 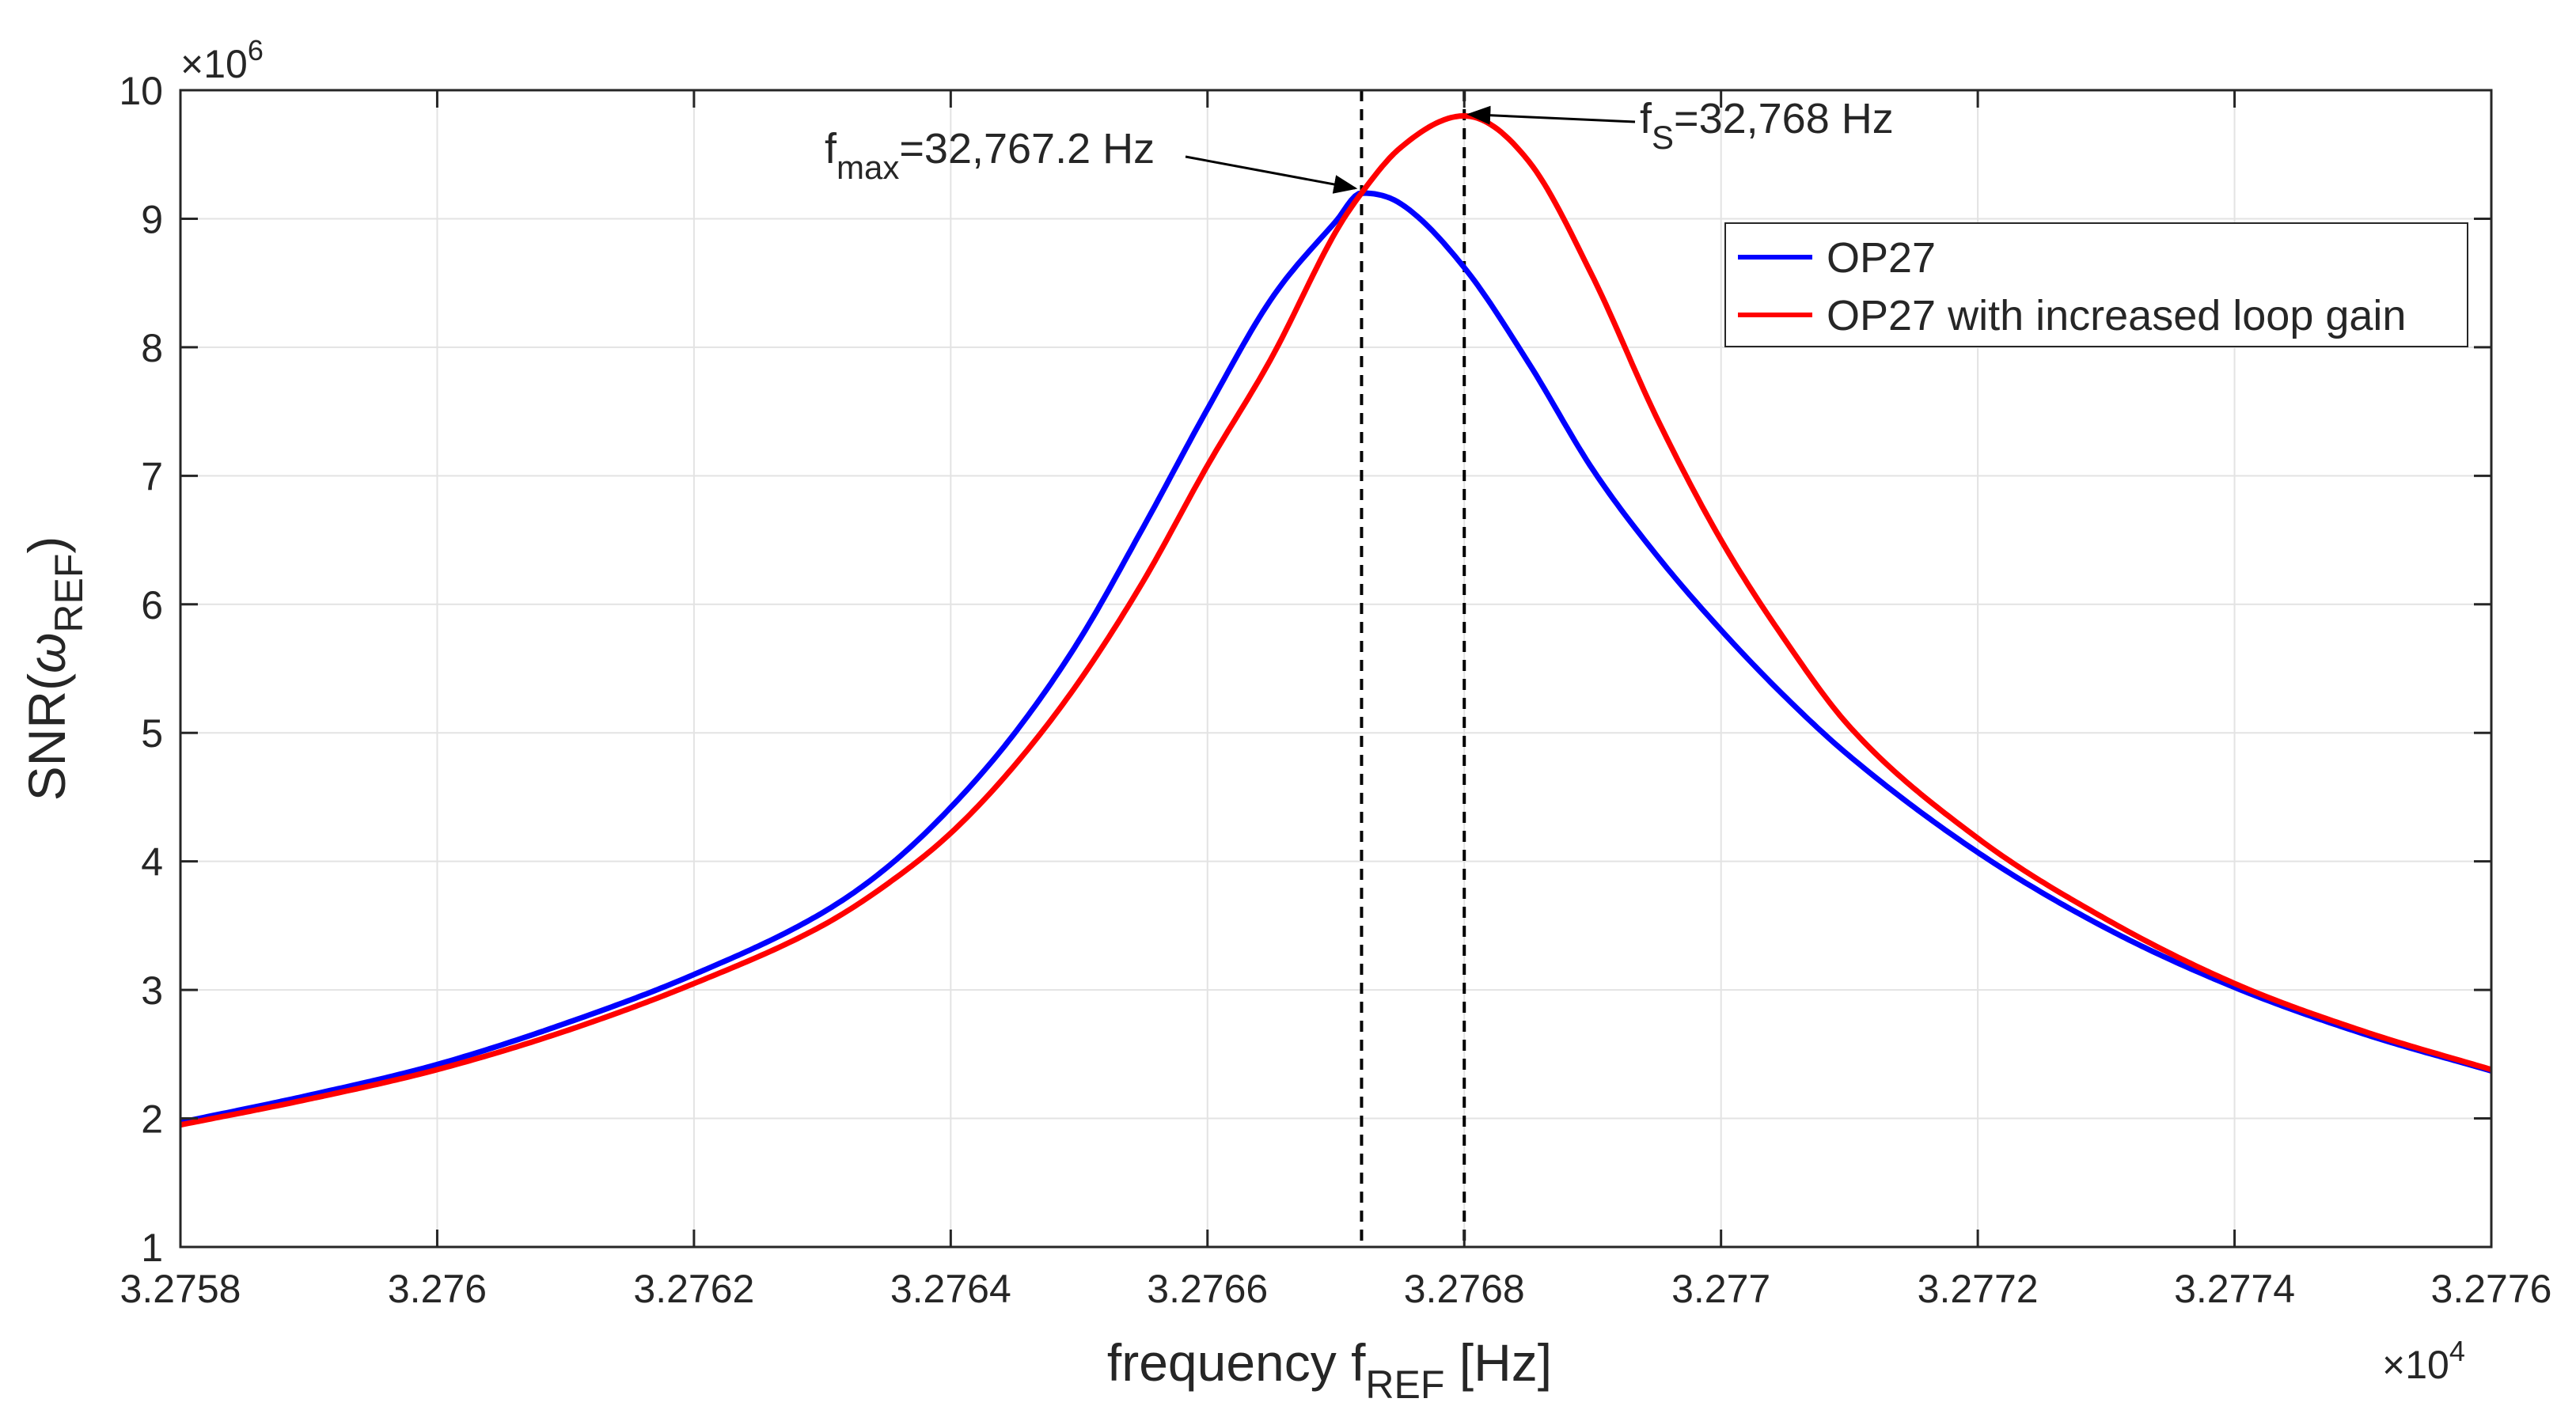 I want to click on y-tick-label: 3, so click(x=152, y=990).